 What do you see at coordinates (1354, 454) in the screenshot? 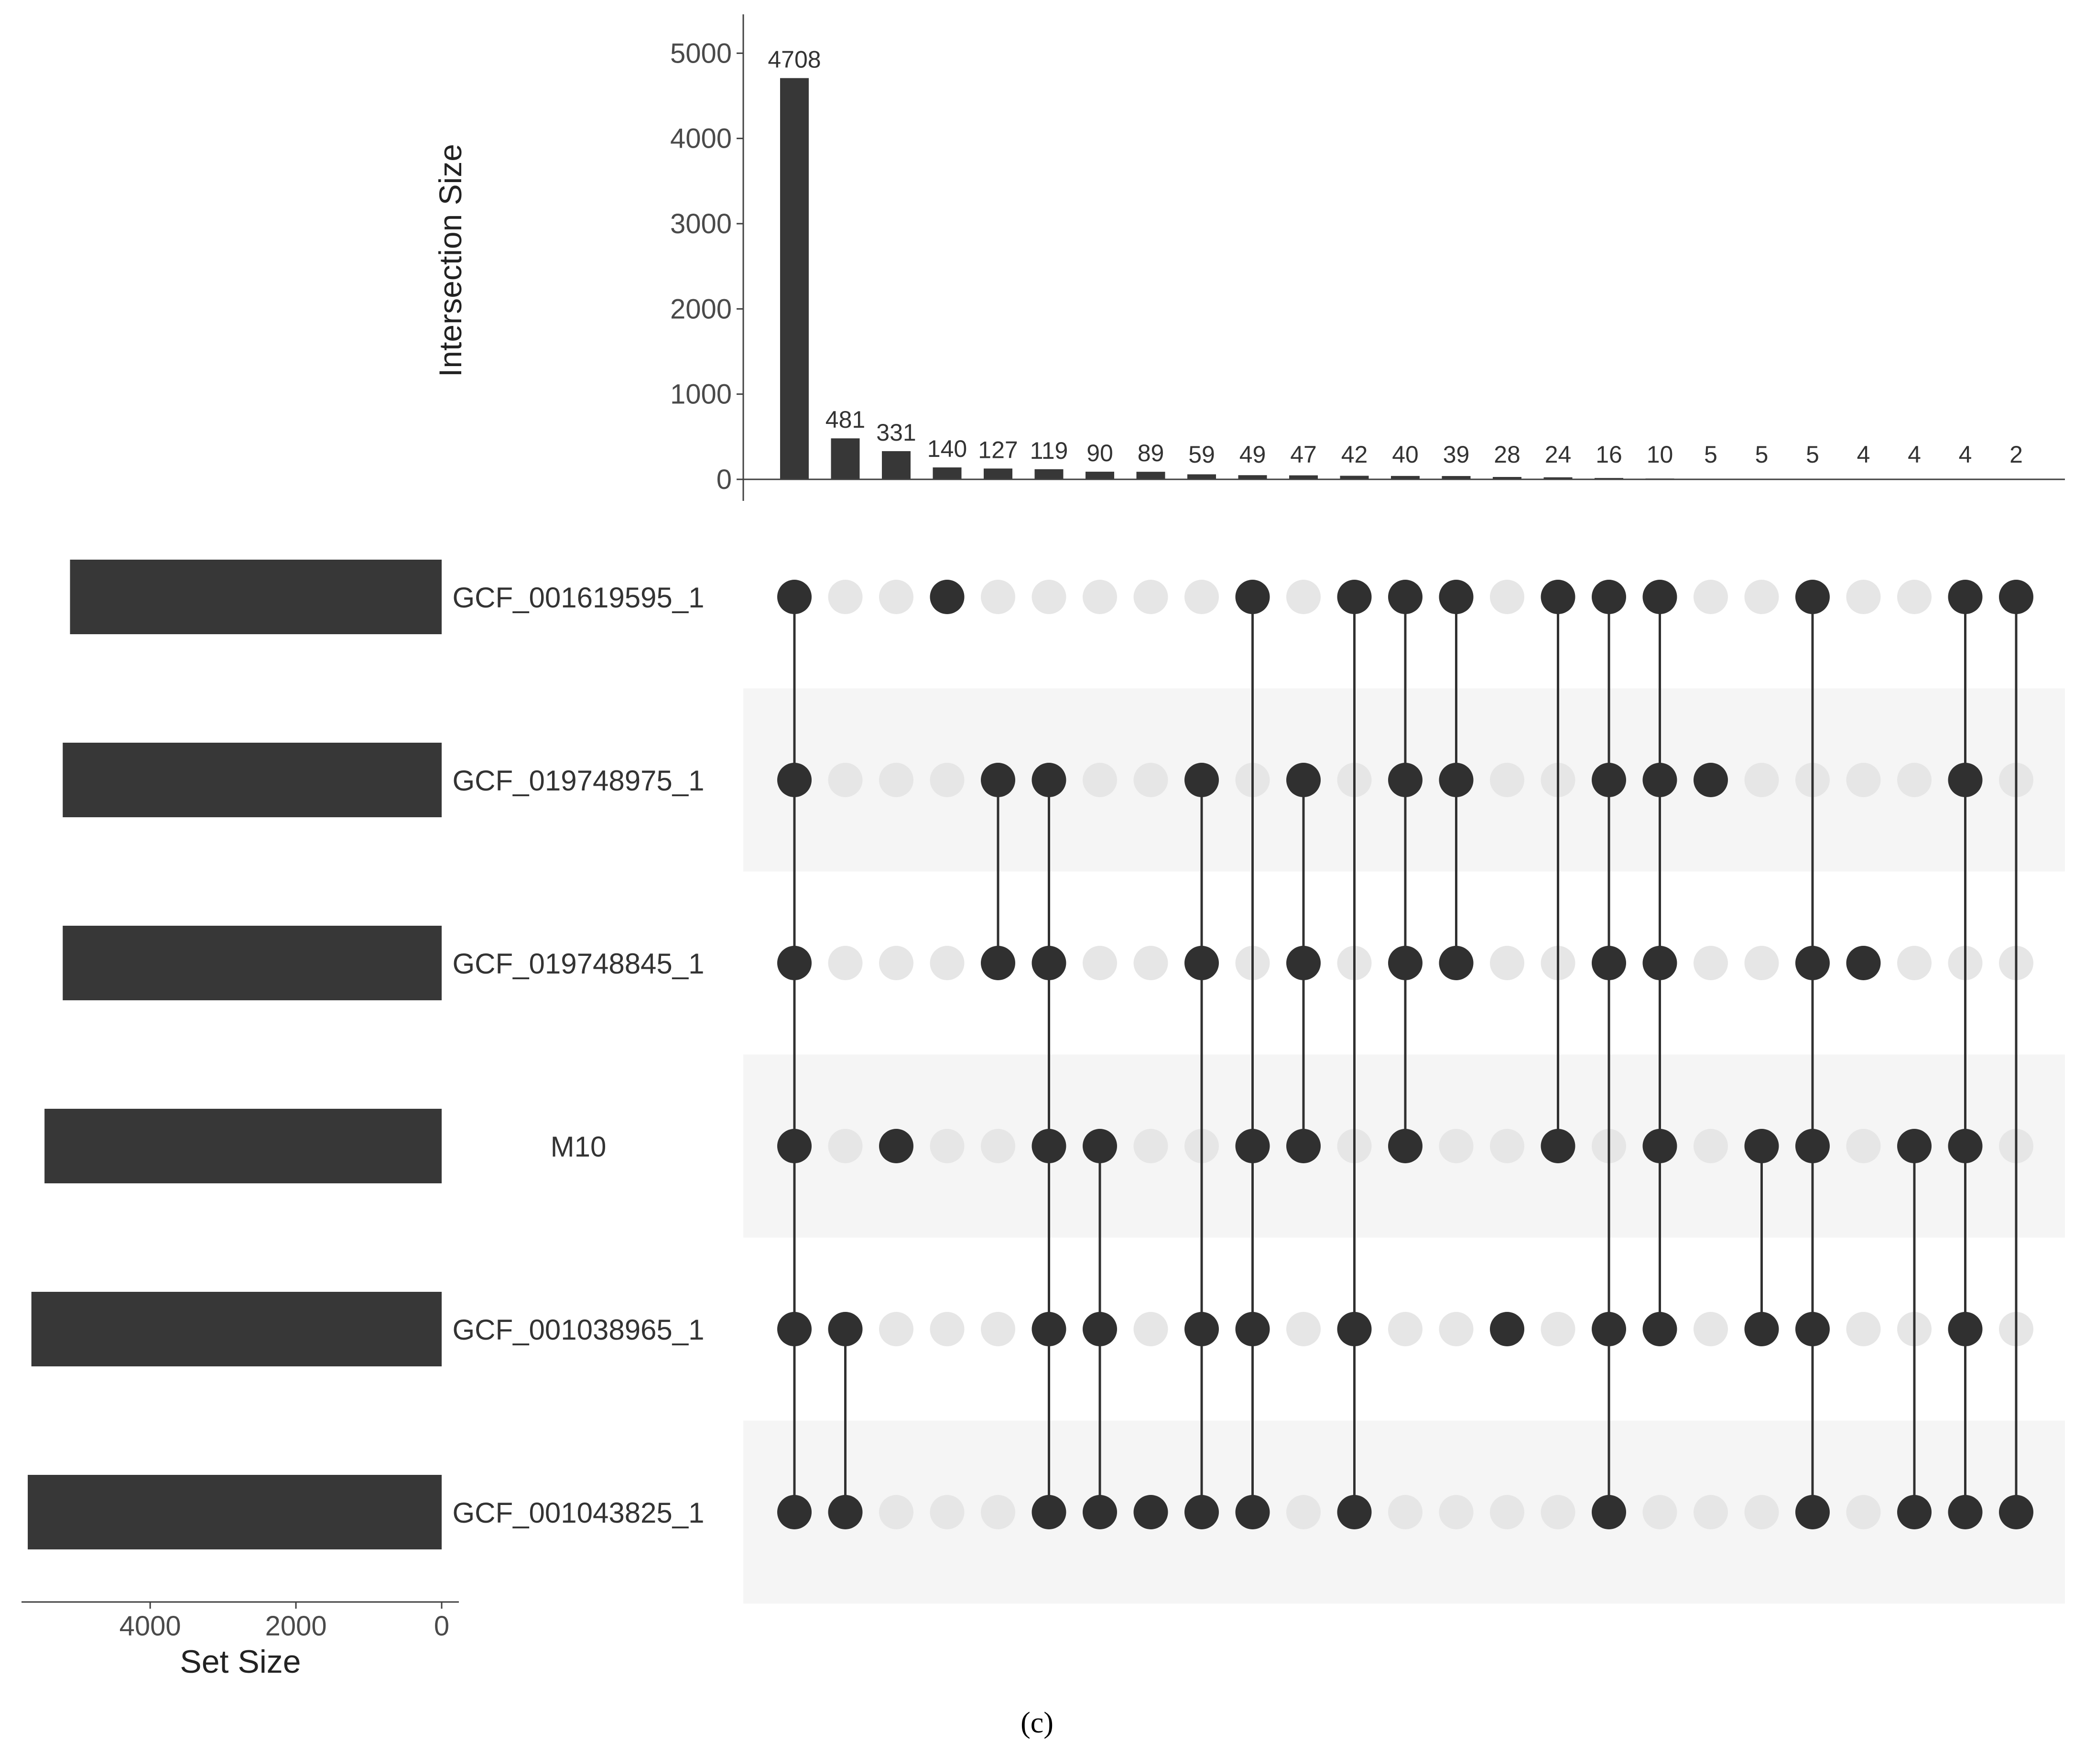
I see `bar-value-label: 42` at bounding box center [1354, 454].